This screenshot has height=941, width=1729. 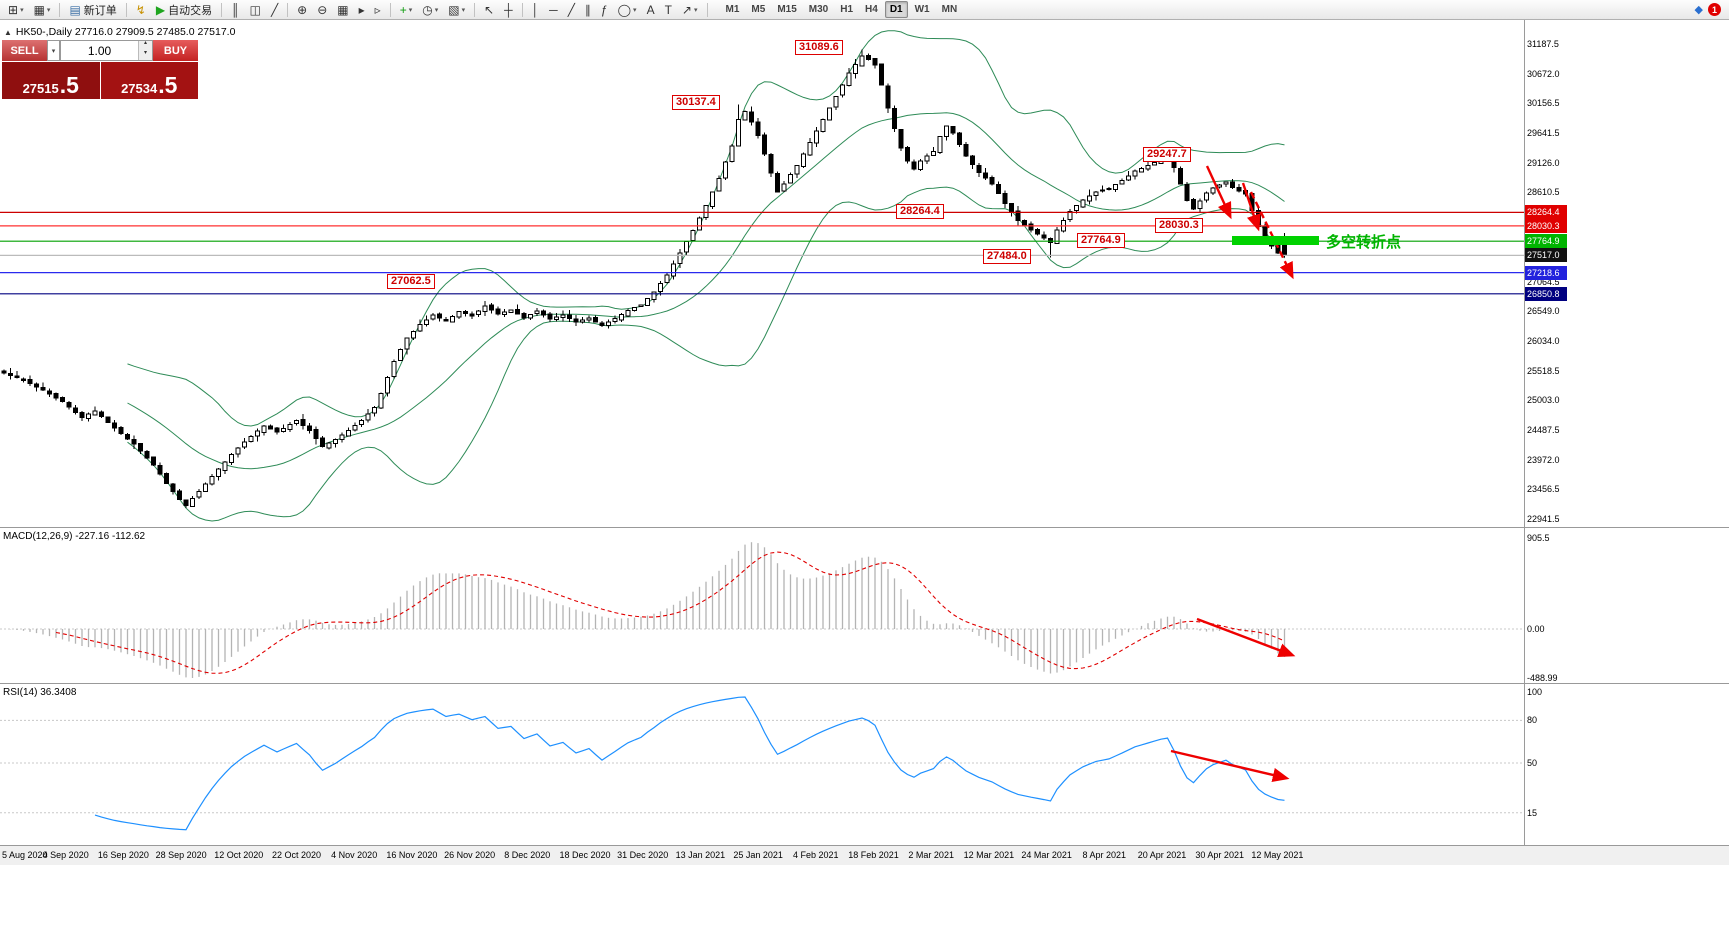 I want to click on bar-chart-type-icon: ║, so click(x=235, y=9).